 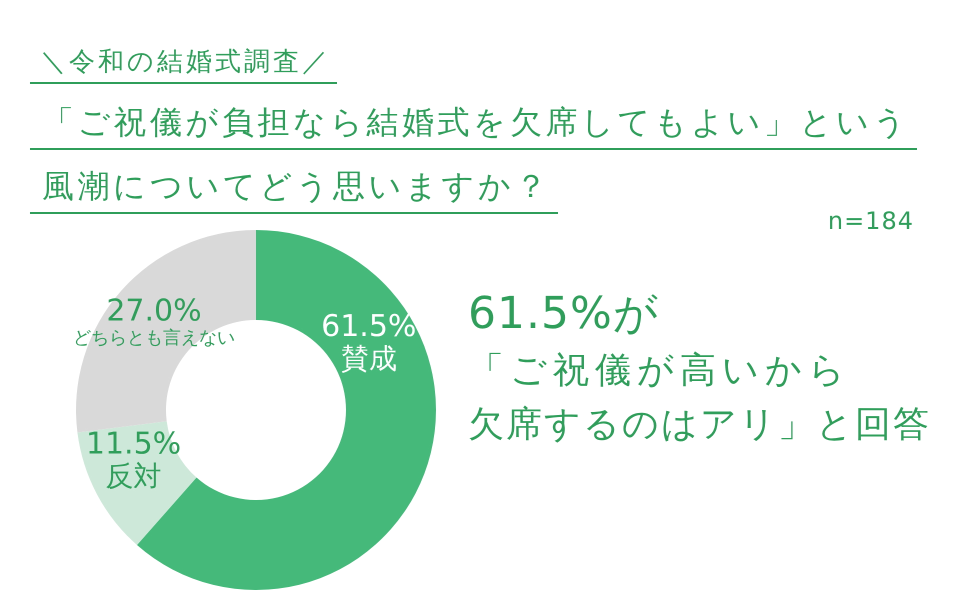 What do you see at coordinates (699, 366) in the screenshot?
I see `text: 61.5%が「ご祝儀が高いから欠席するのはアリ」と回答` at bounding box center [699, 366].